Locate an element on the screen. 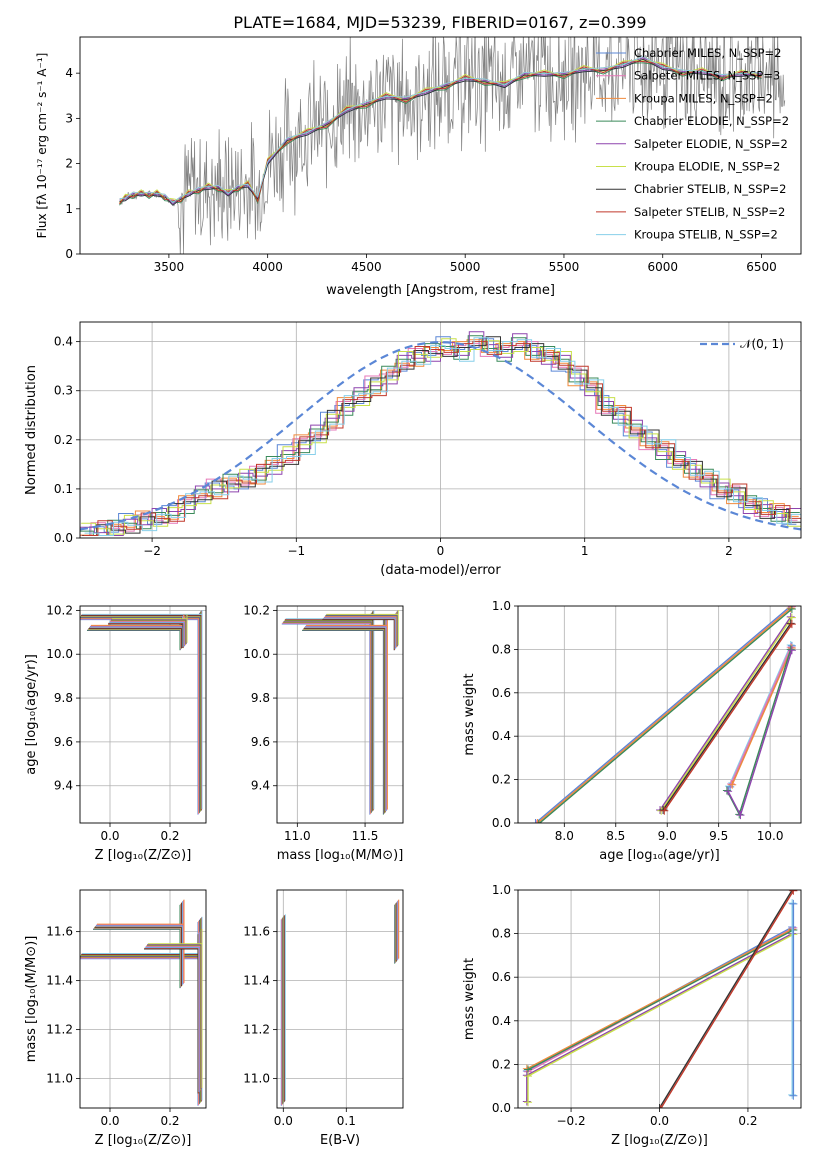 Image resolution: width=819 pixels, height=1170 pixels. mass-weight-vs-Z-y-tick-label: 0.8 is located at coordinates (501, 934).